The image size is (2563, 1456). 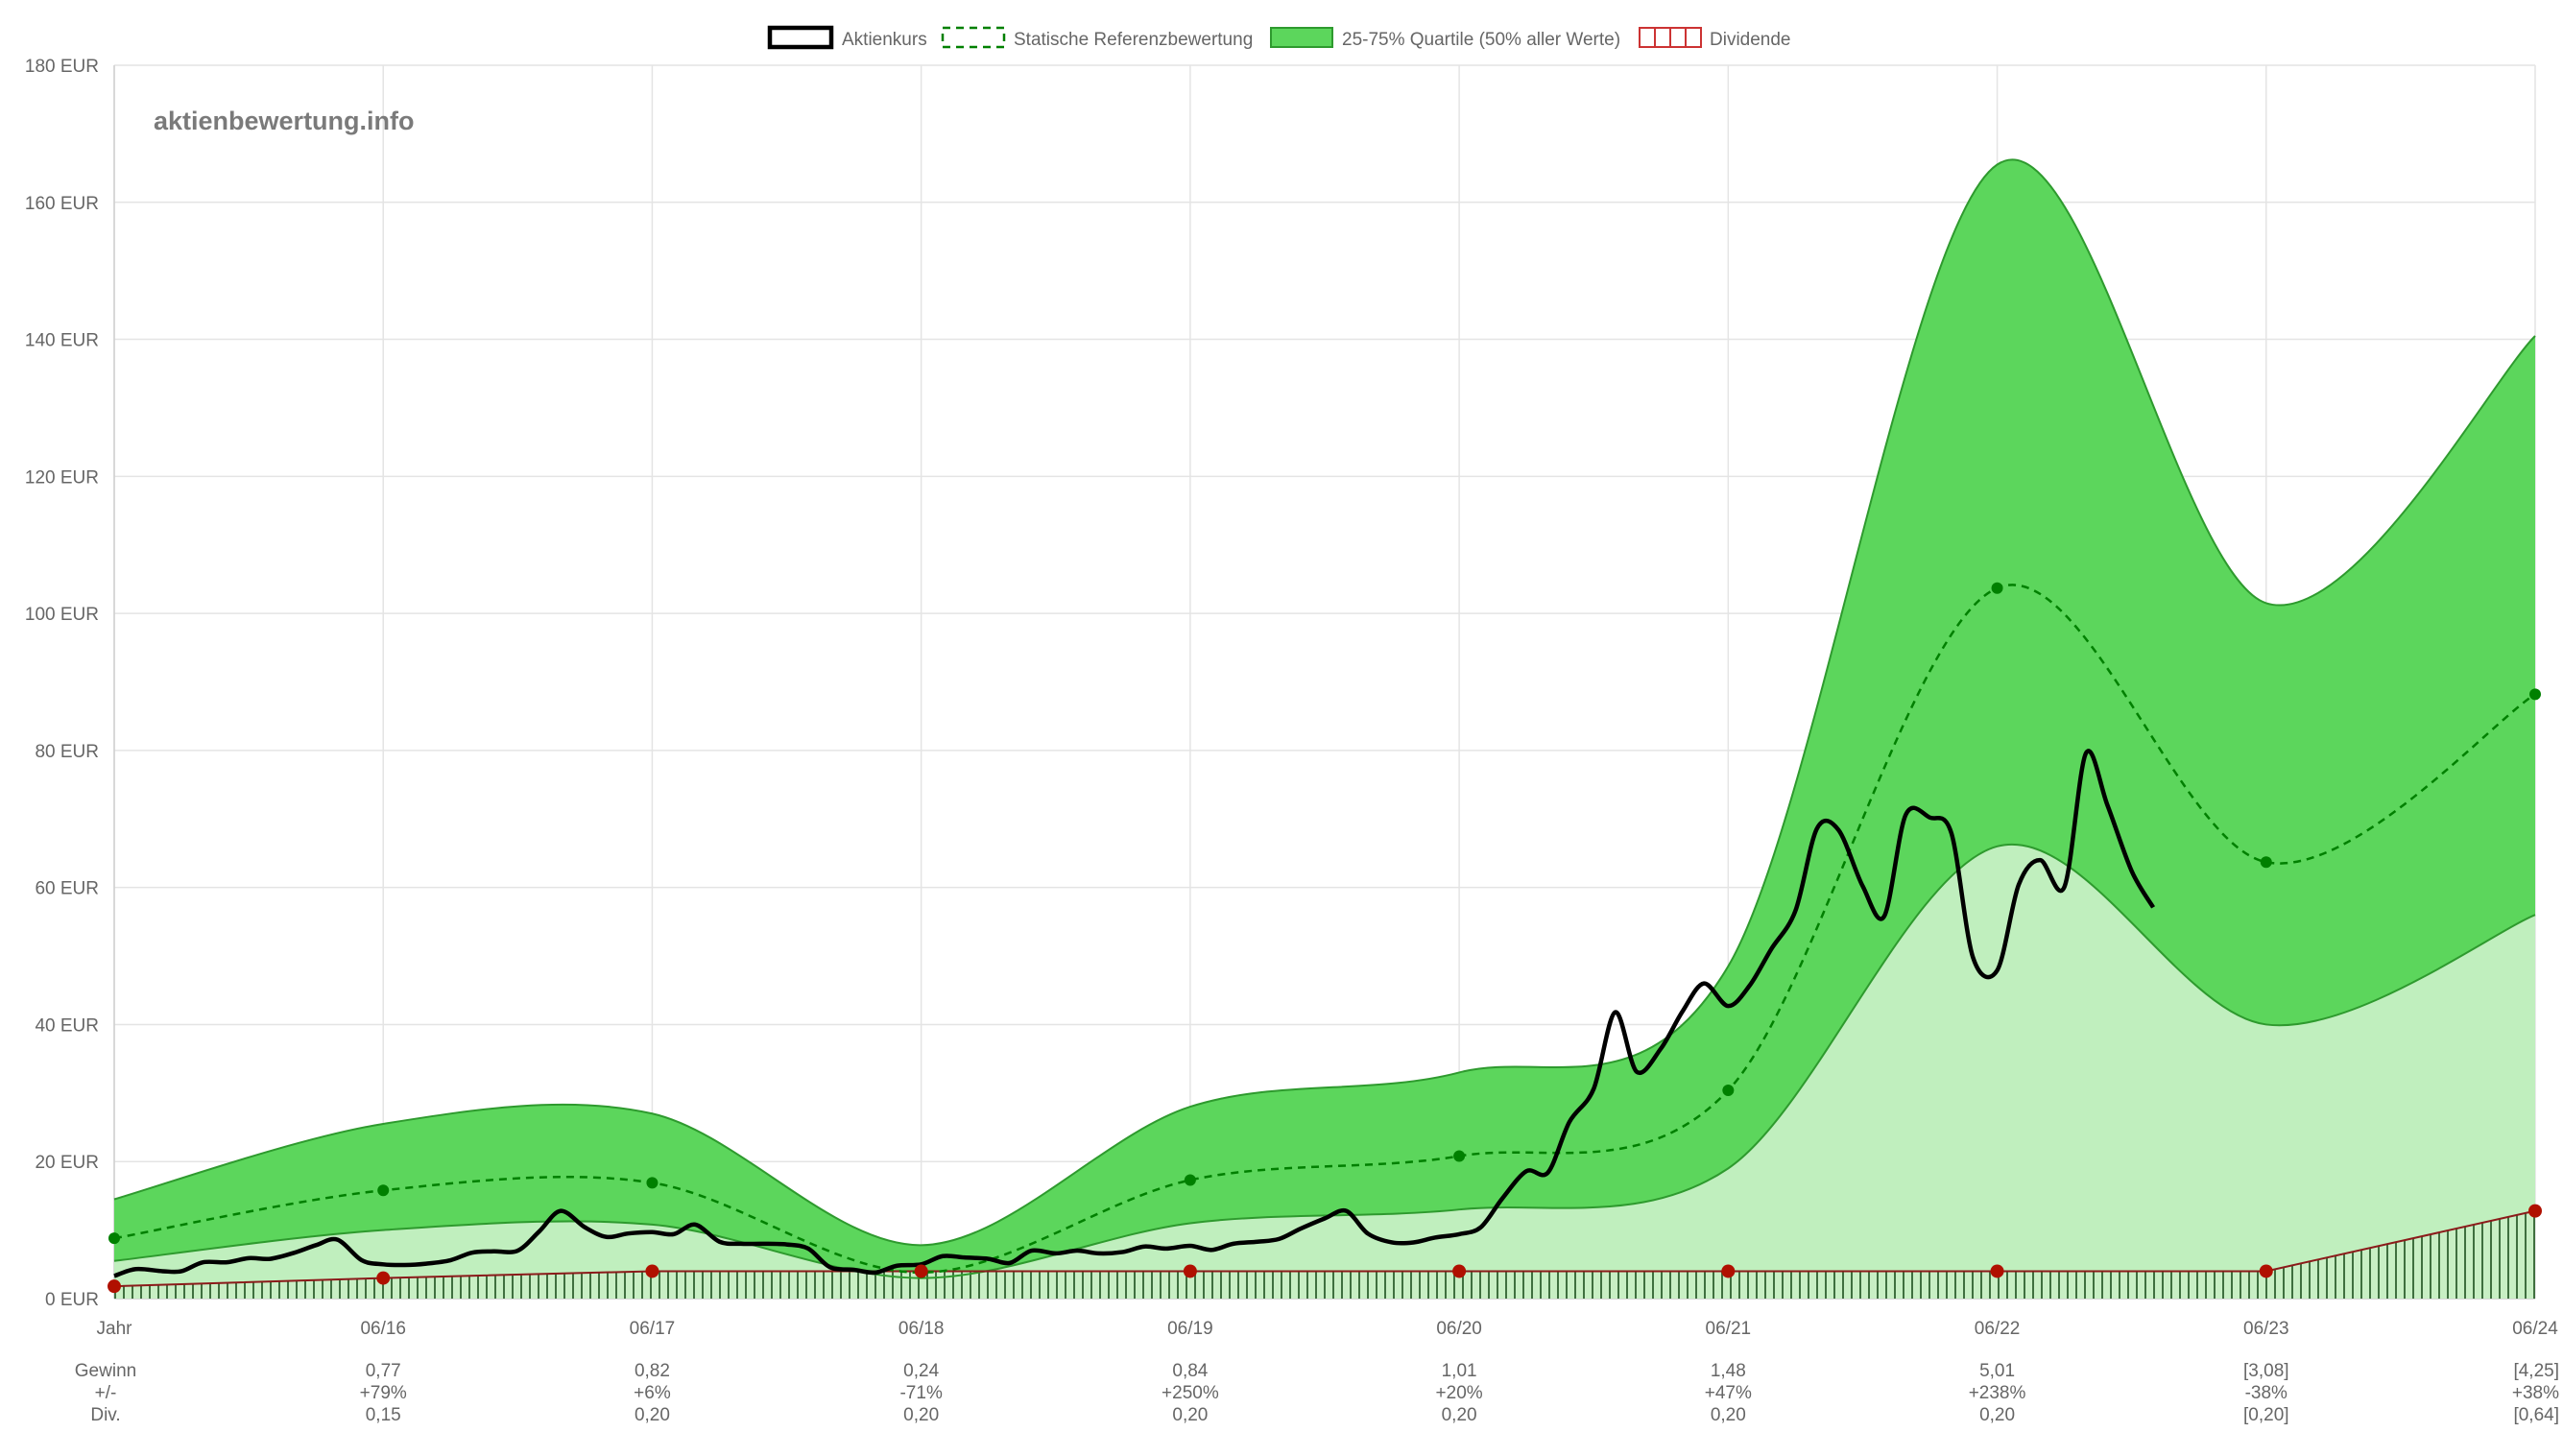 What do you see at coordinates (1301, 37) in the screenshot?
I see `legend-swatch-quartile` at bounding box center [1301, 37].